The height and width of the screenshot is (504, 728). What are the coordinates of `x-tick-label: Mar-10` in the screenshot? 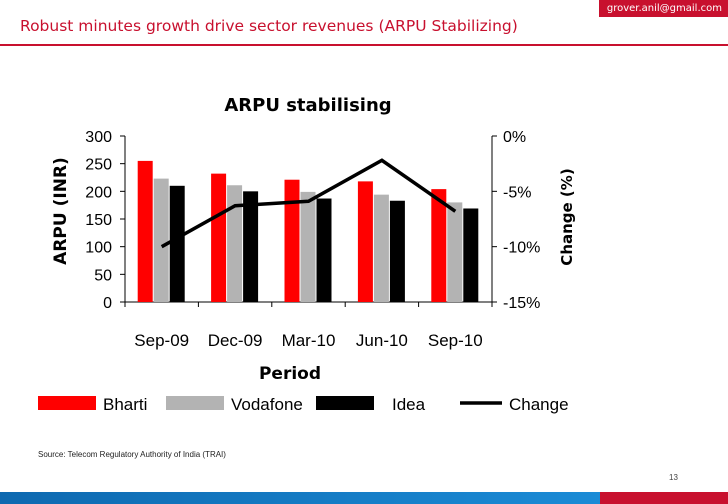 It's located at (309, 340).